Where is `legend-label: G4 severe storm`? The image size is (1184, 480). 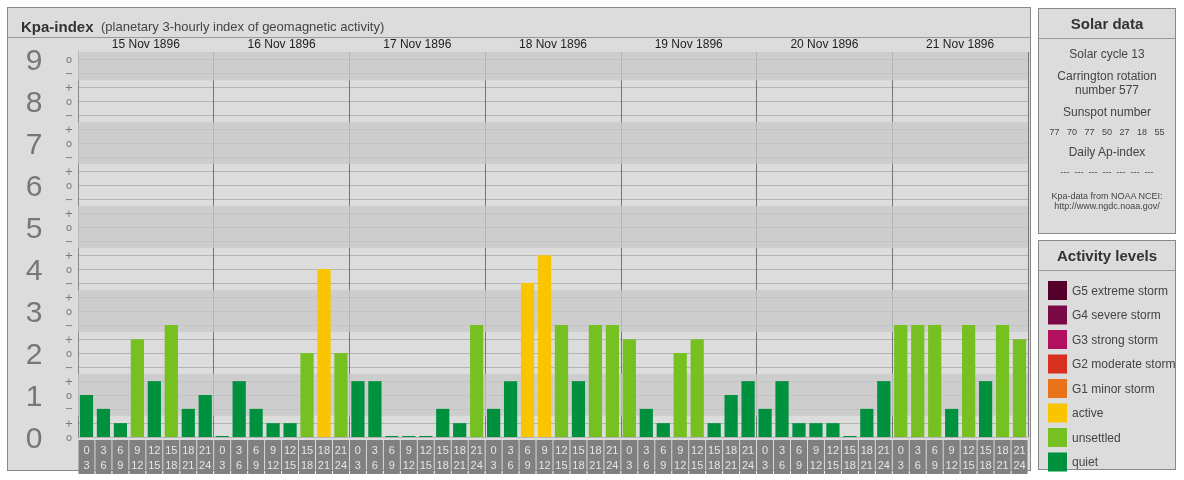
legend-label: G4 severe storm is located at coordinates (1116, 315).